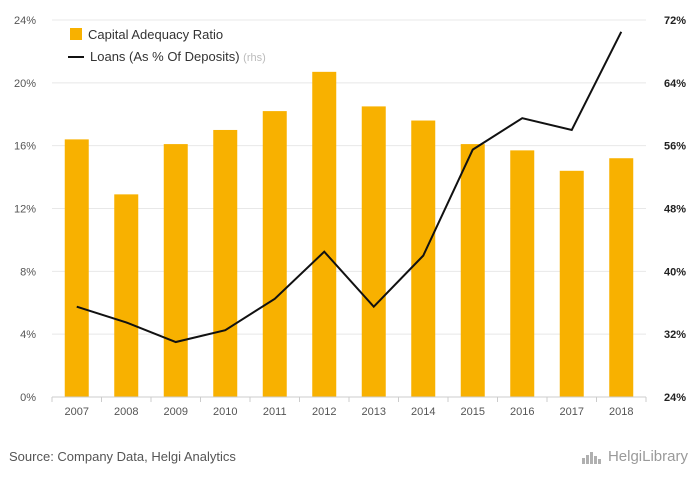 This screenshot has height=483, width=700. What do you see at coordinates (275, 412) in the screenshot?
I see `x-tick-label: 2011` at bounding box center [275, 412].